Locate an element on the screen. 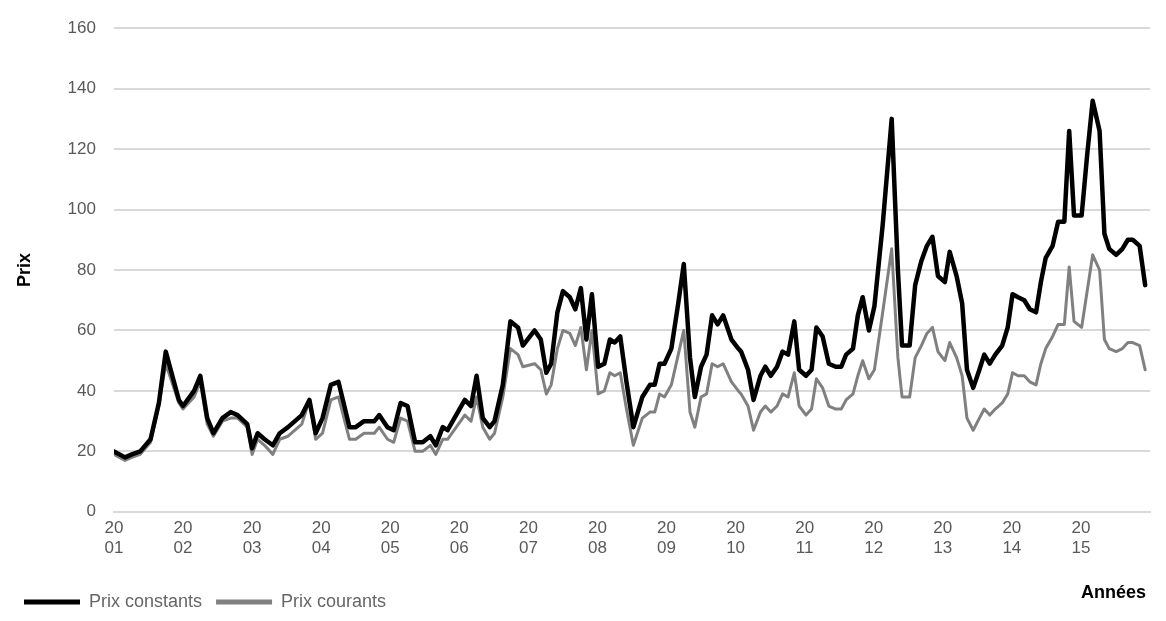 This screenshot has height=621, width=1166. x-tick-label: 2008 is located at coordinates (597, 537).